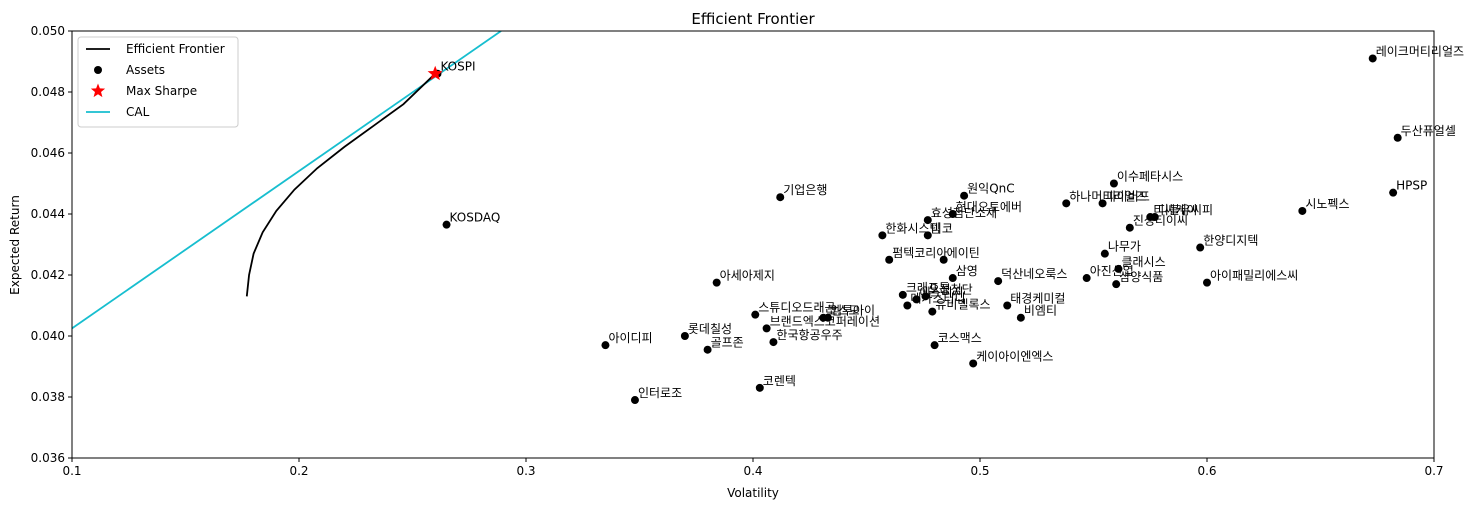  What do you see at coordinates (962, 305) in the screenshot?
I see `asset-label: 유비벨록스` at bounding box center [962, 305].